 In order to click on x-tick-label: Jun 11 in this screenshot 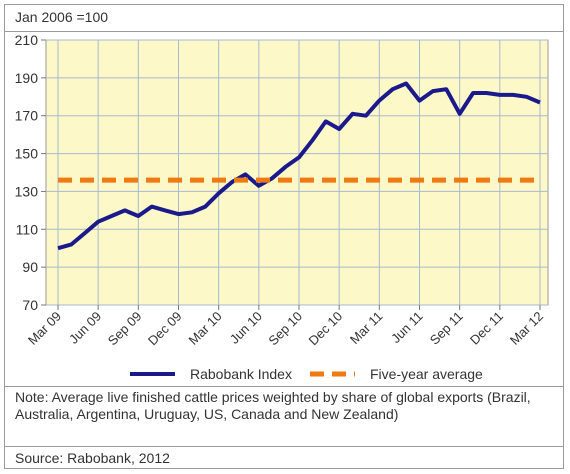, I will do `click(407, 328)`.